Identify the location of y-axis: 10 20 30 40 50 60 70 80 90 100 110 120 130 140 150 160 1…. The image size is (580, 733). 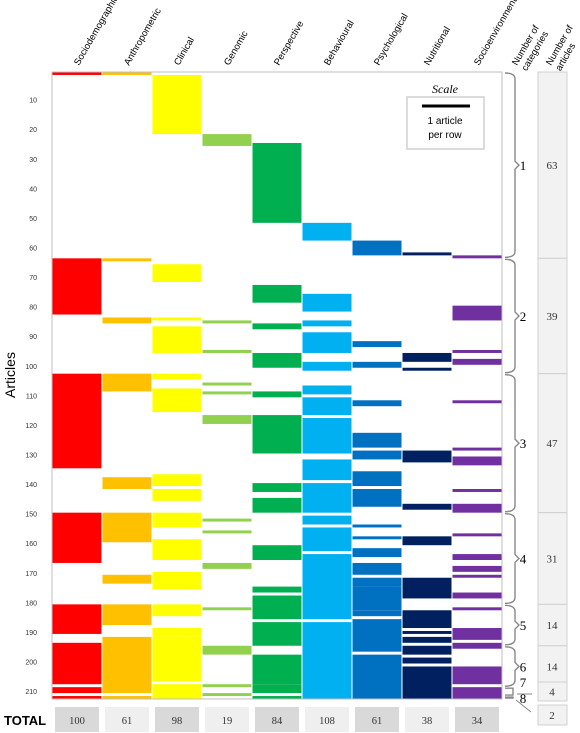
(31, 397).